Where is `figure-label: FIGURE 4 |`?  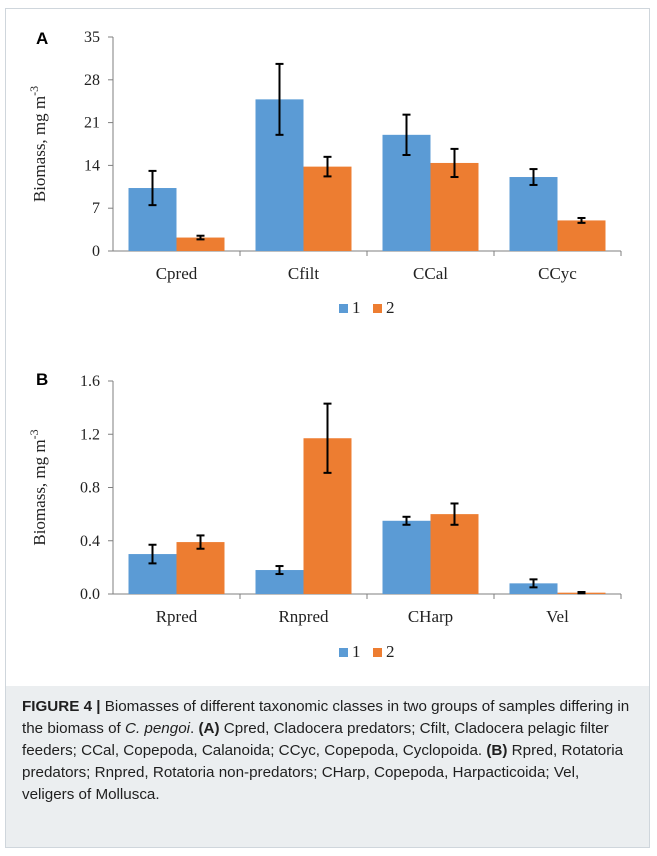 figure-label: FIGURE 4 | is located at coordinates (61, 706).